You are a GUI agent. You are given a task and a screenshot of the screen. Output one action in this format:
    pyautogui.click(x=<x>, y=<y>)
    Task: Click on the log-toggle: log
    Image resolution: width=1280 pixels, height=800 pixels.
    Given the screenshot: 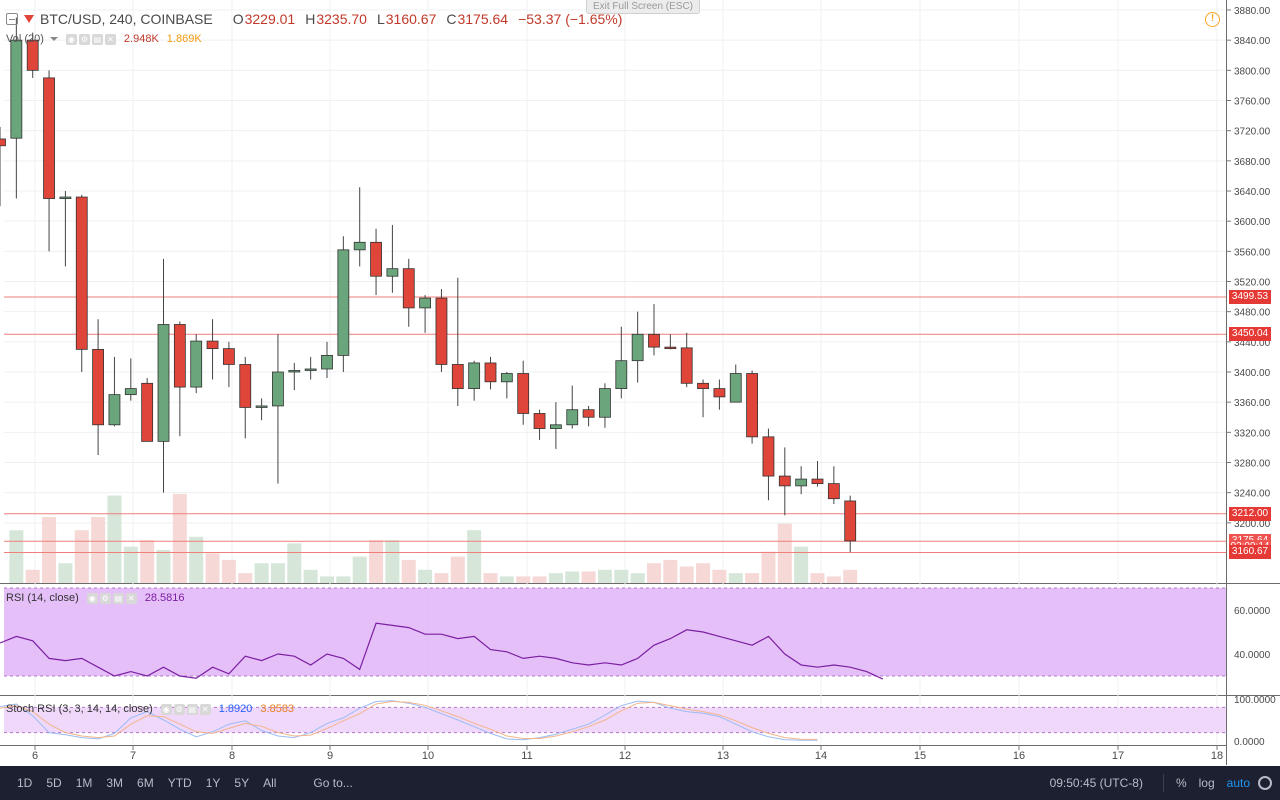 What is the action you would take?
    pyautogui.click(x=1206, y=783)
    